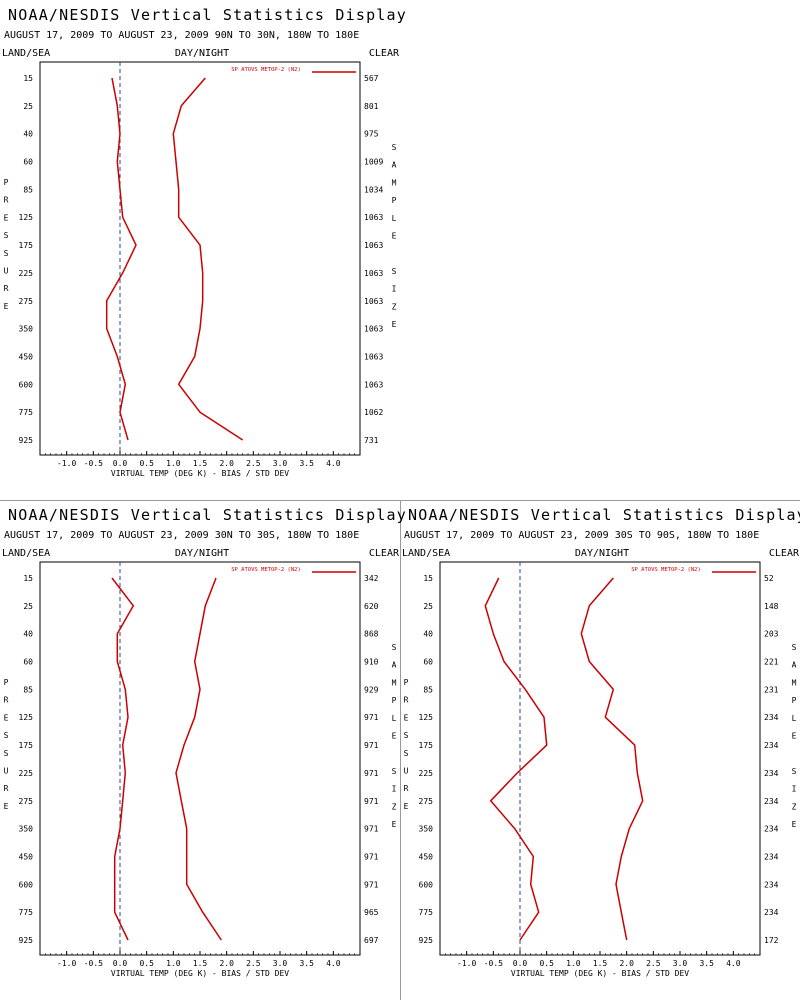  Describe the element at coordinates (207, 15) in the screenshot. I see `chart-title: NOAA/NESDIS Vertical Statistics Display` at that location.